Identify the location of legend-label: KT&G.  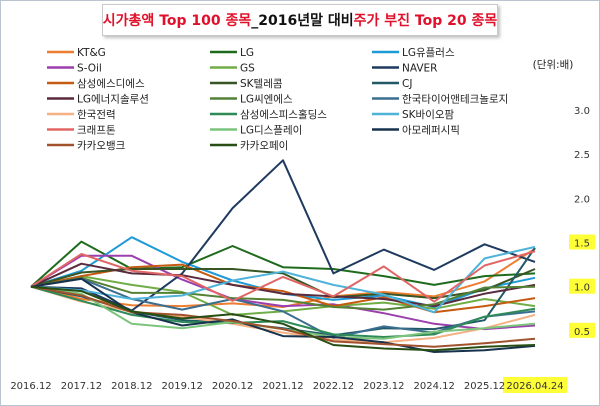
(91, 53).